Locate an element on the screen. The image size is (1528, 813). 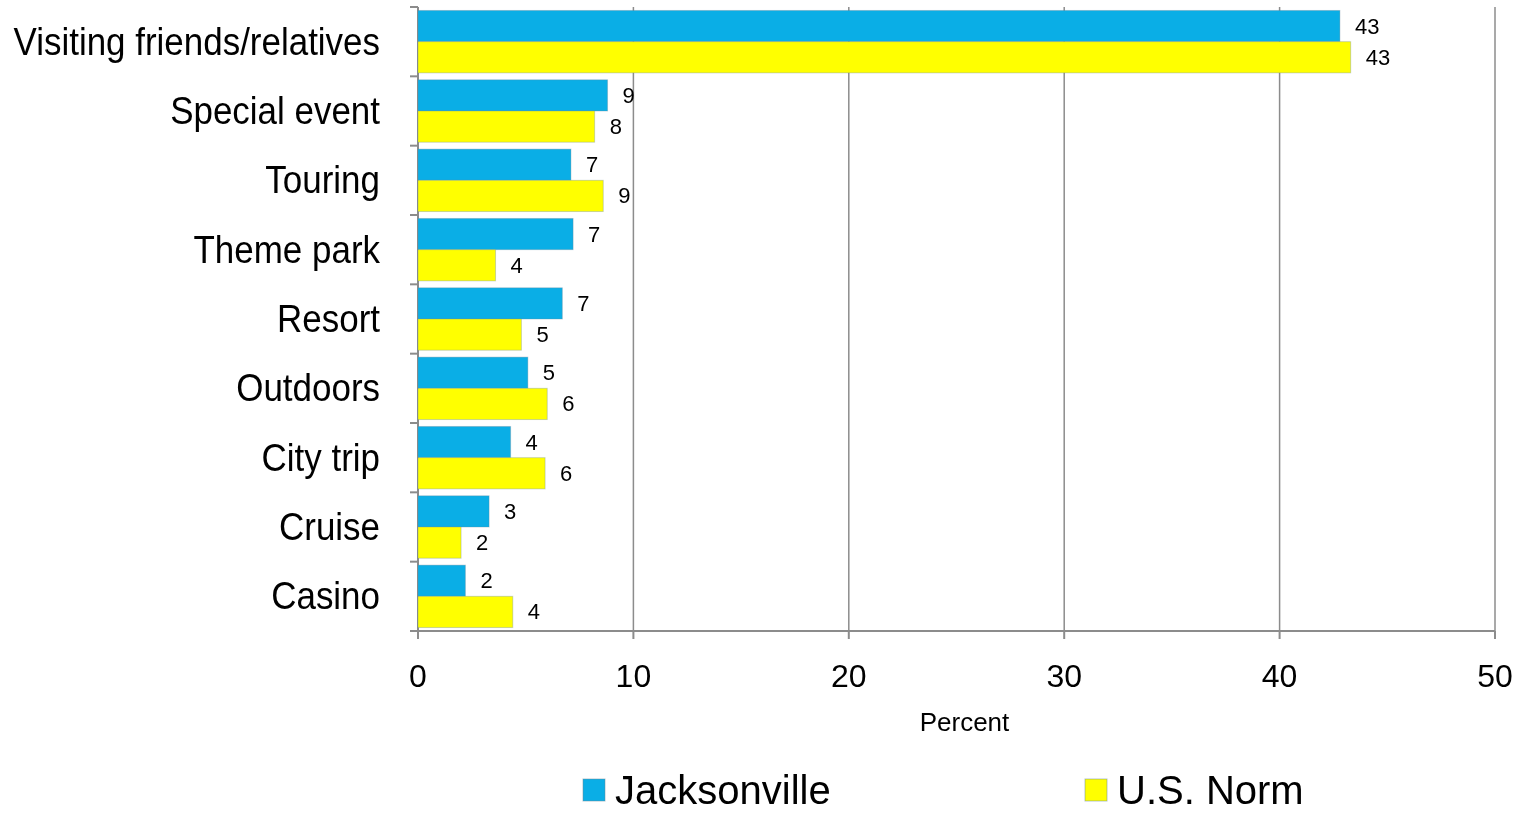
x-tick-label: 50 is located at coordinates (1495, 676).